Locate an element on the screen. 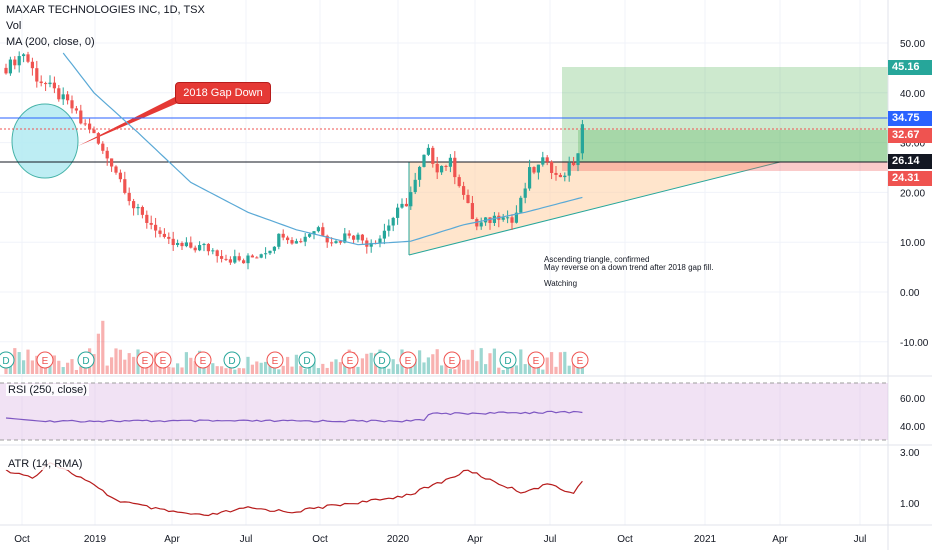 Image resolution: width=932 pixels, height=550 pixels. annotation-line-1: Ascending triangle, confirmed is located at coordinates (597, 259).